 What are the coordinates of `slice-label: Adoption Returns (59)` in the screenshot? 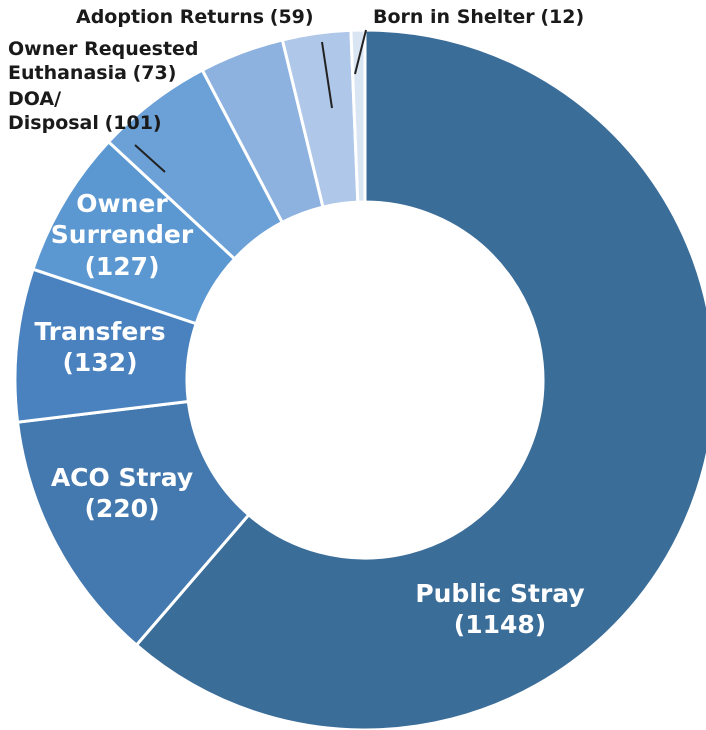 It's located at (216, 18).